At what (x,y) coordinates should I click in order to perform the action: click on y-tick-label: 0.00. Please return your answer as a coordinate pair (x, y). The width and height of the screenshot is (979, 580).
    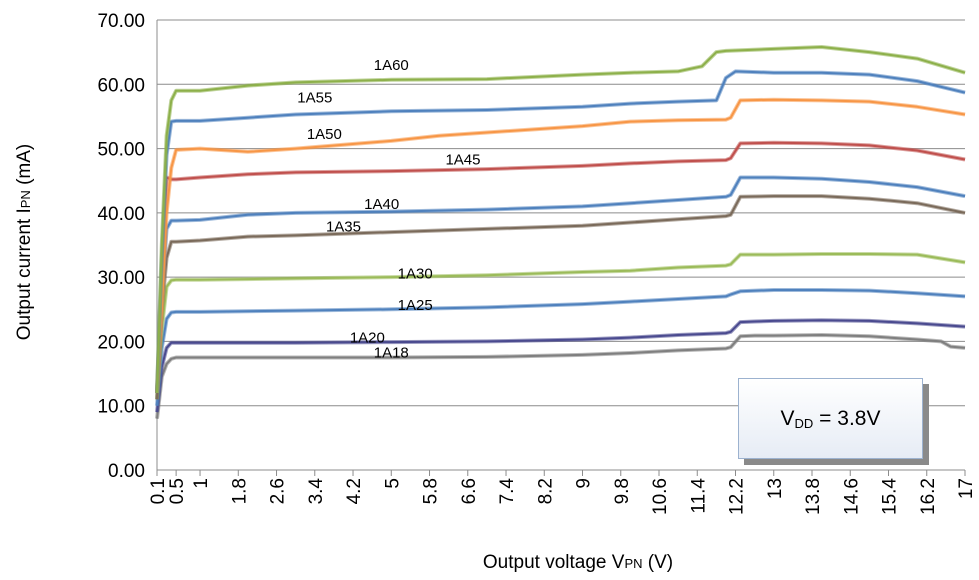
    Looking at the image, I should click on (126, 471).